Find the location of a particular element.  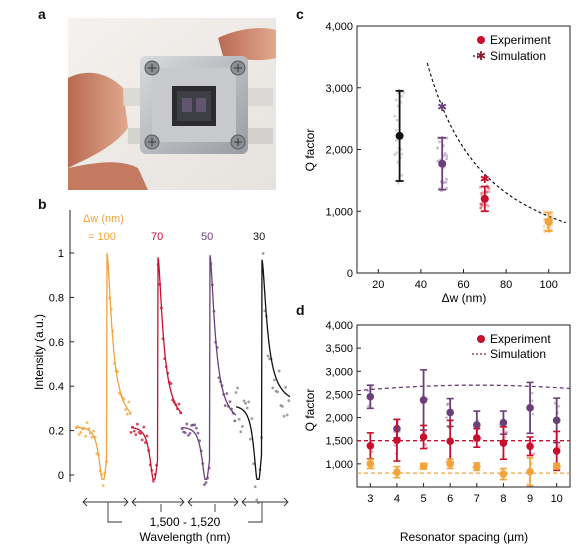

d-x-tick-label: 4 is located at coordinates (397, 499).